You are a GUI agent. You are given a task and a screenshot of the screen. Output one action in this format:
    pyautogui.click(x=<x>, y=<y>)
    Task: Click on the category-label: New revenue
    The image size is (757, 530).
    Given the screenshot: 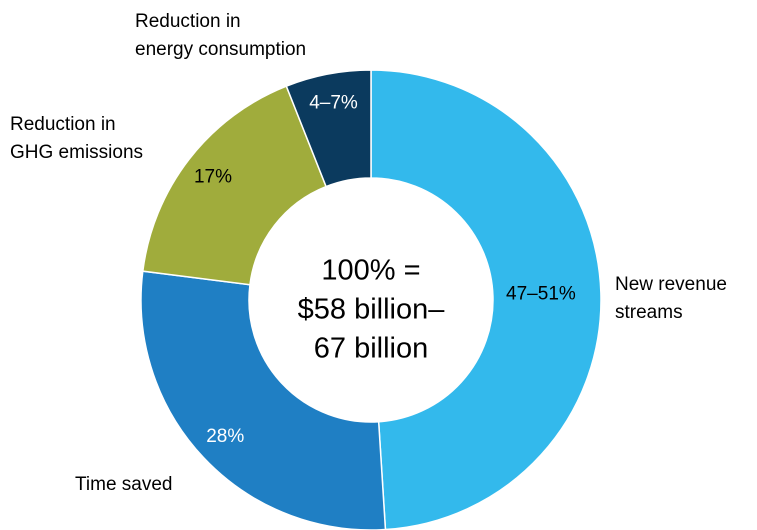 What is the action you would take?
    pyautogui.click(x=671, y=284)
    